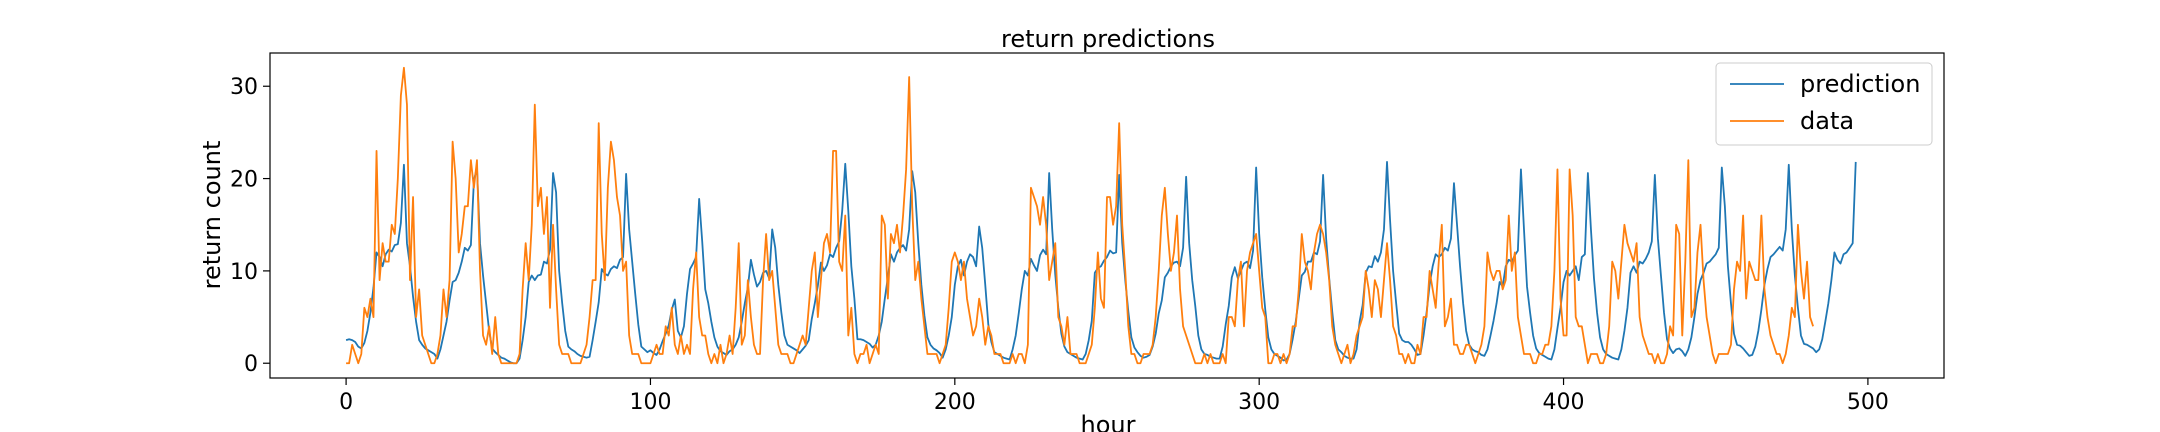 The height and width of the screenshot is (432, 2160). Describe the element at coordinates (1827, 121) in the screenshot. I see `legend-label-data: data` at that location.